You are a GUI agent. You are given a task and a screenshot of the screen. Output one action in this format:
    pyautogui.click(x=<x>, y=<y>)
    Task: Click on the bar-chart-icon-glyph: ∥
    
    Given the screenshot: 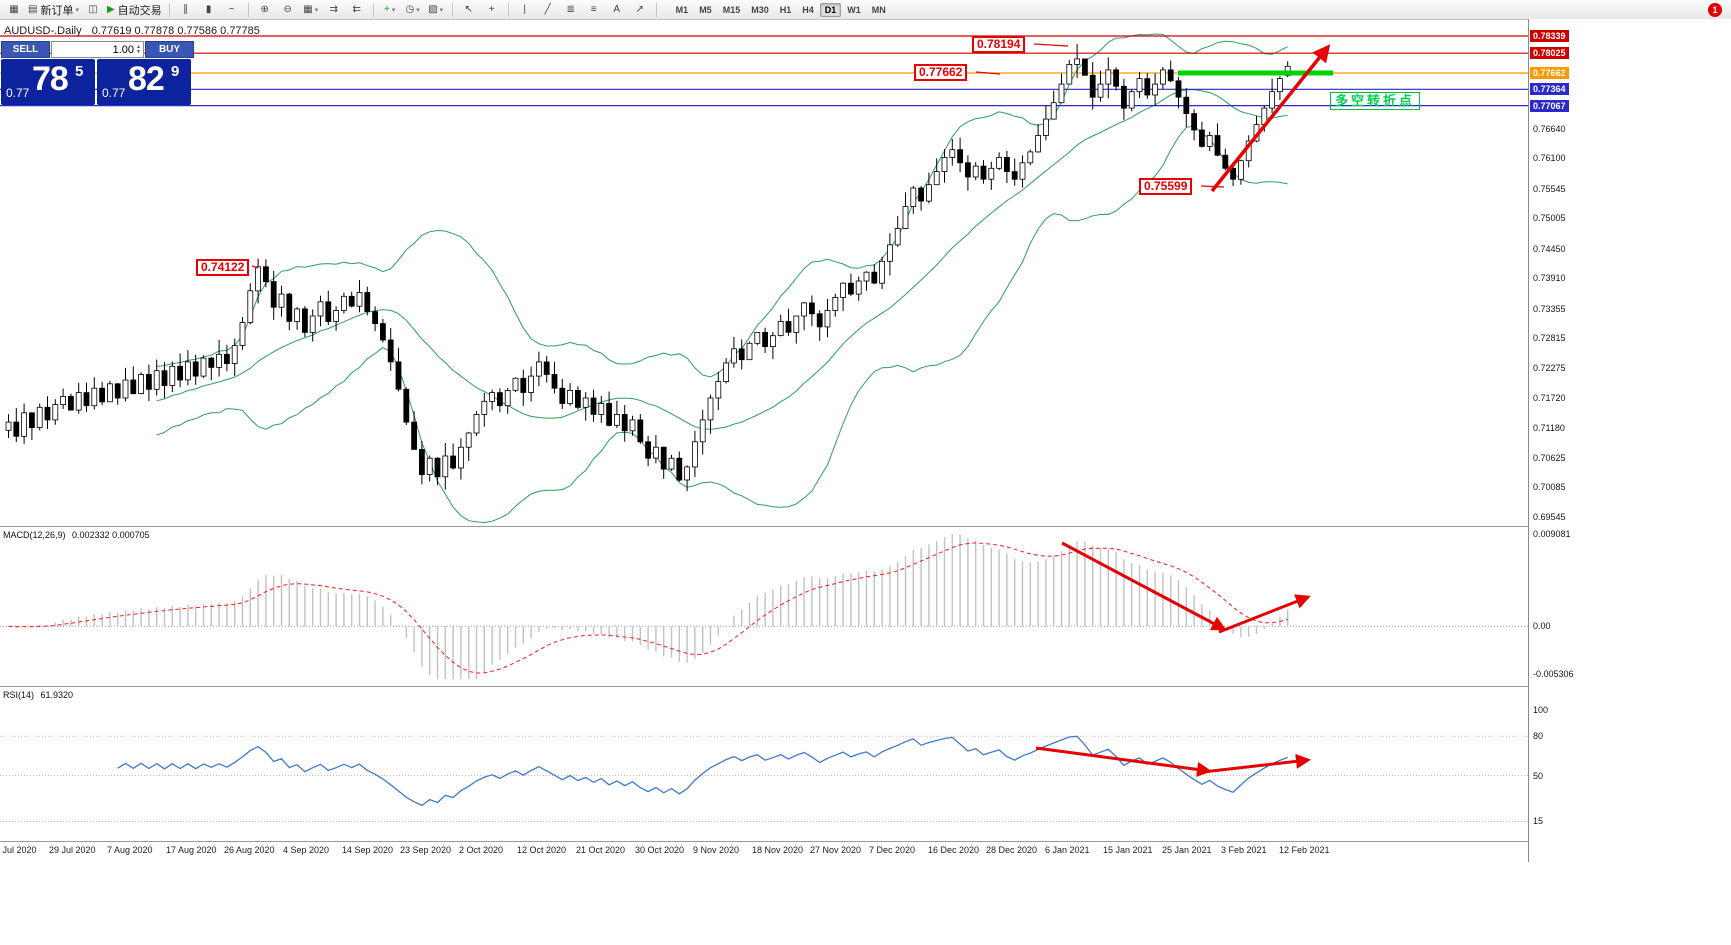 What is the action you would take?
    pyautogui.click(x=186, y=9)
    